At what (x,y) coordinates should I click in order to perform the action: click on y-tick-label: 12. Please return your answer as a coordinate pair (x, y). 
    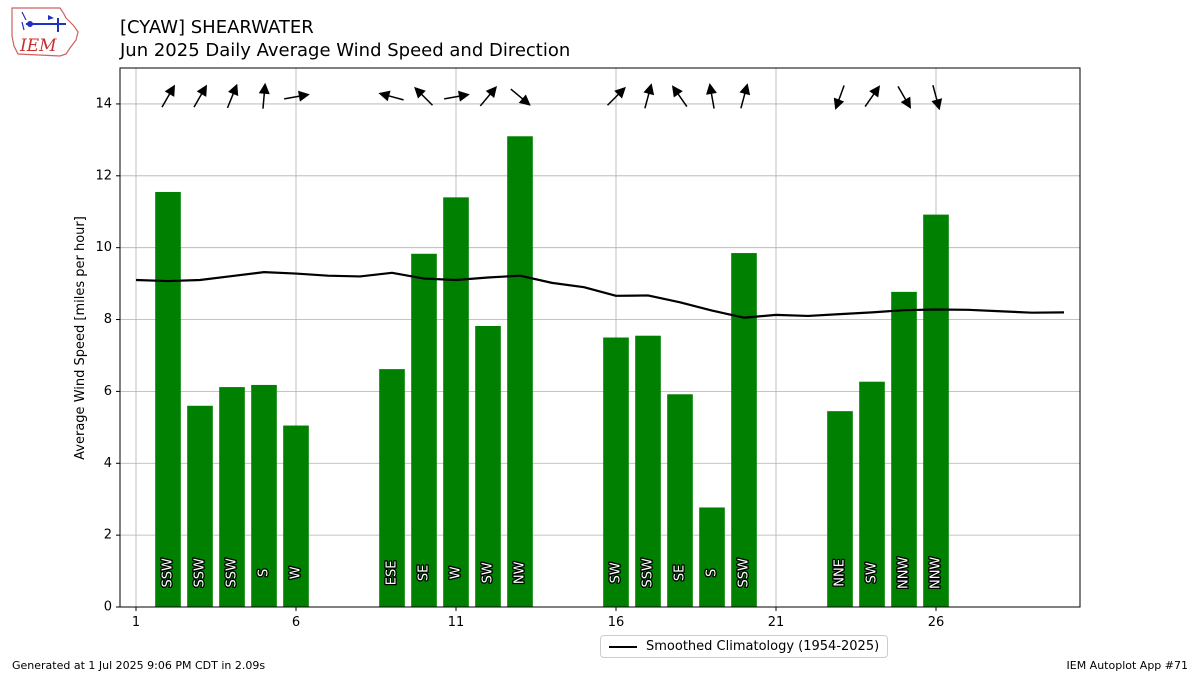
    Looking at the image, I should click on (103, 175).